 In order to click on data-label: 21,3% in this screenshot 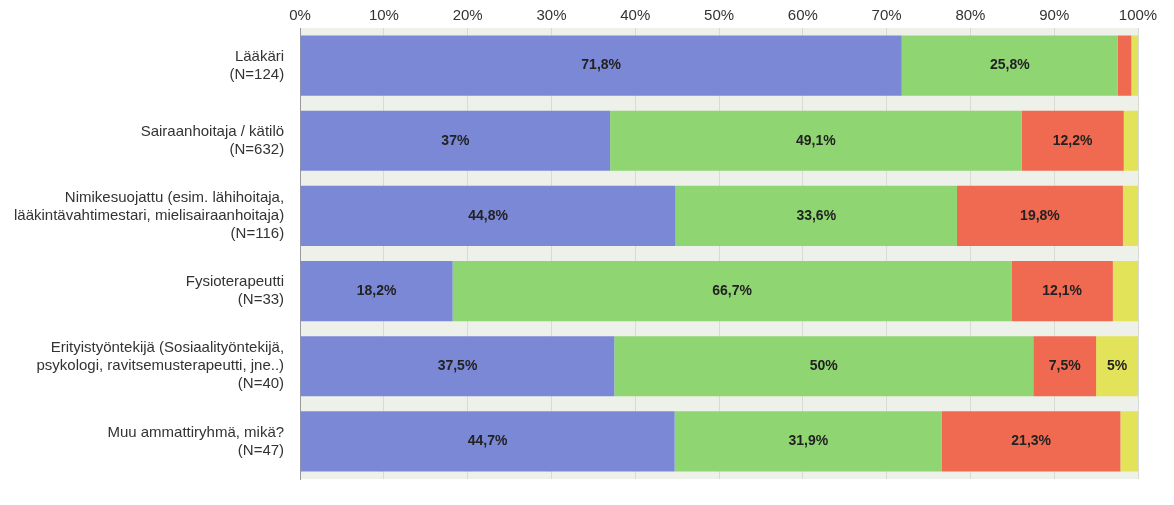, I will do `click(1031, 440)`.